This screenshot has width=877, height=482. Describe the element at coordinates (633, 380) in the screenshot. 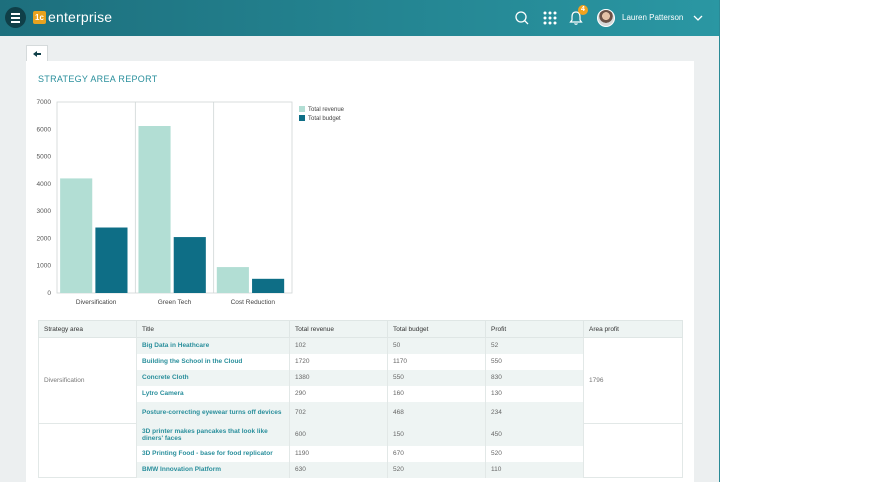

I see `area-profit-cell: 1796` at that location.